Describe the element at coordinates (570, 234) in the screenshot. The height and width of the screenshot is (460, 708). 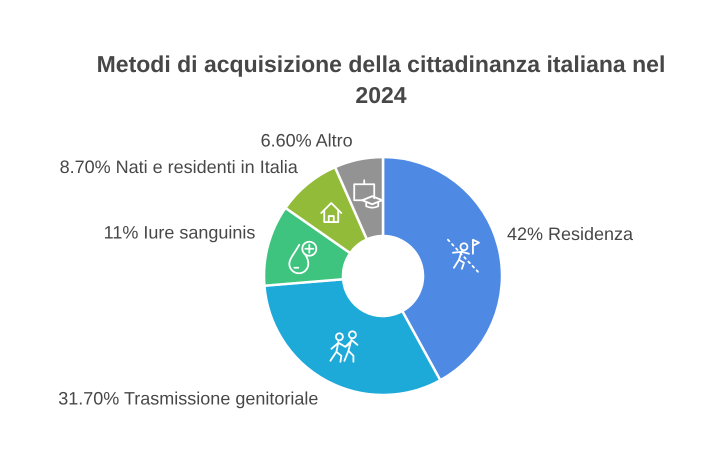
I see `slice-label: 42% Residenza` at that location.